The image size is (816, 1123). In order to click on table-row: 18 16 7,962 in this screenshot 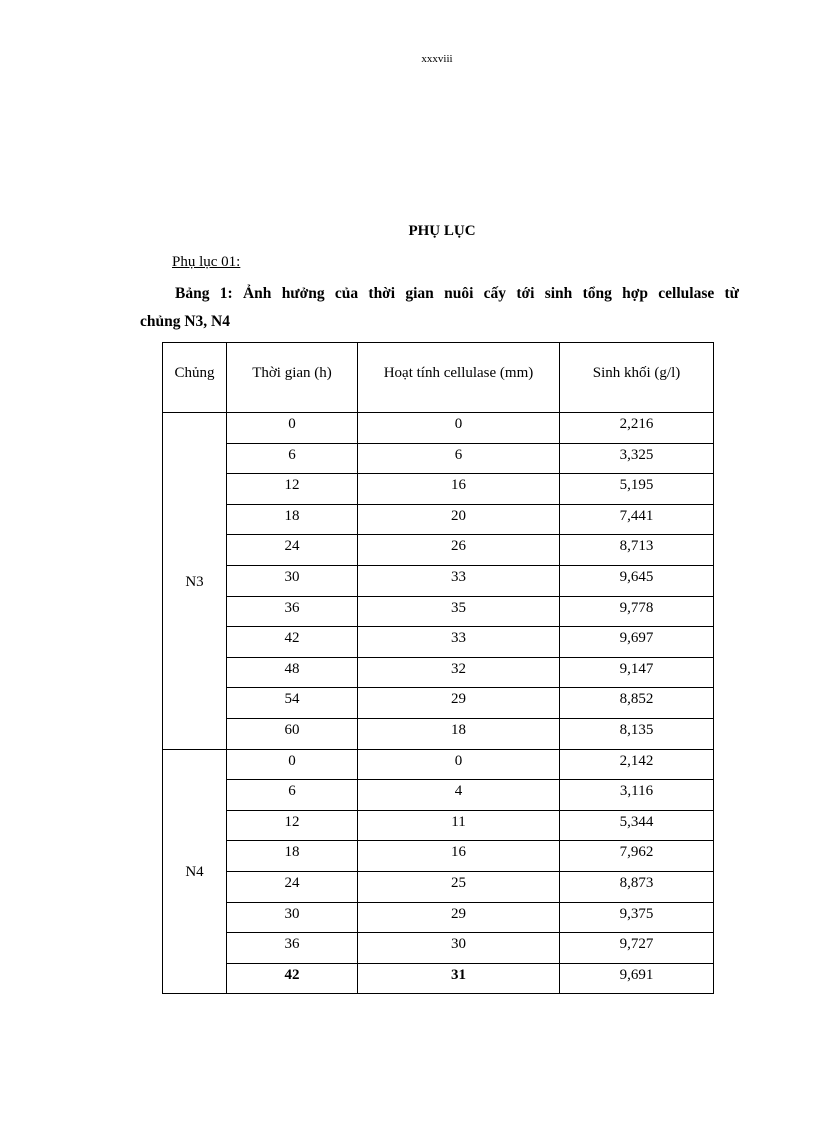, I will do `click(438, 856)`.